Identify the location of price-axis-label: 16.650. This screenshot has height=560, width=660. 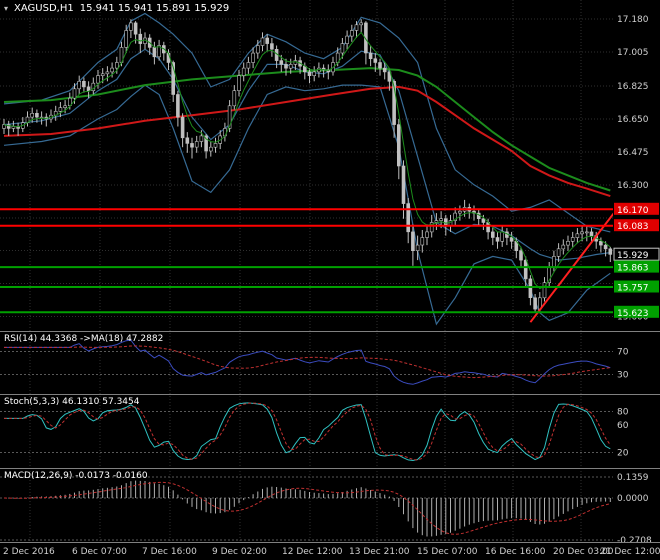
(633, 120).